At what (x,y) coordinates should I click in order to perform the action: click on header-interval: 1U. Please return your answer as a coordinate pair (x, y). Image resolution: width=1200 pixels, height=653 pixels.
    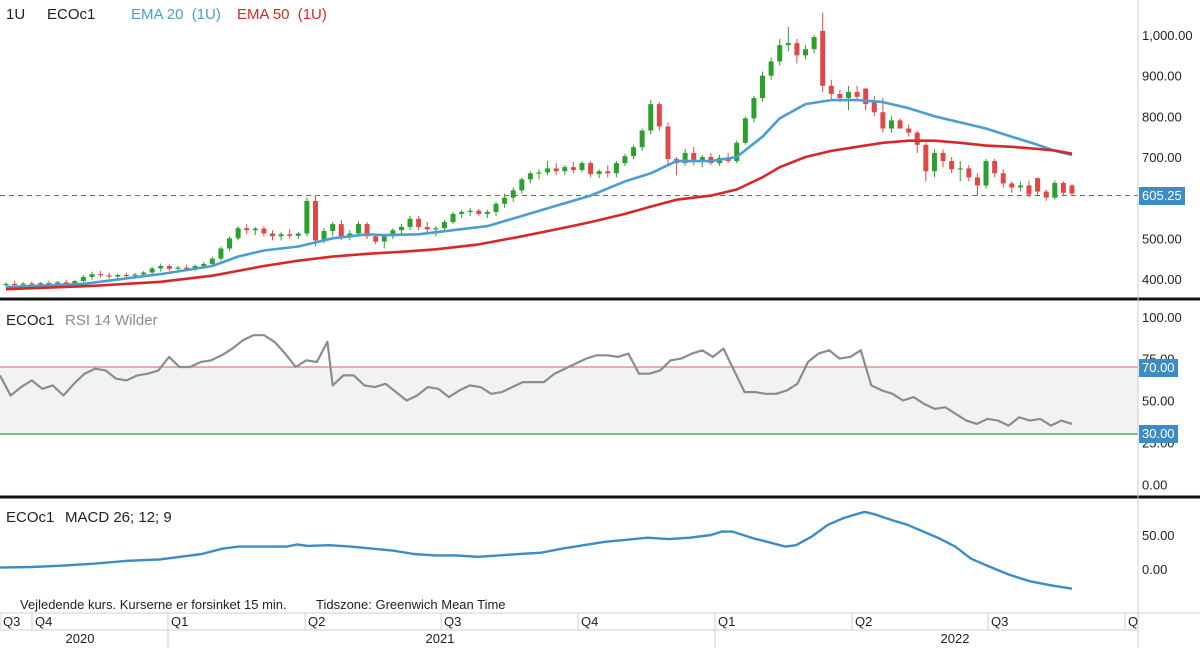
    Looking at the image, I should click on (16, 14).